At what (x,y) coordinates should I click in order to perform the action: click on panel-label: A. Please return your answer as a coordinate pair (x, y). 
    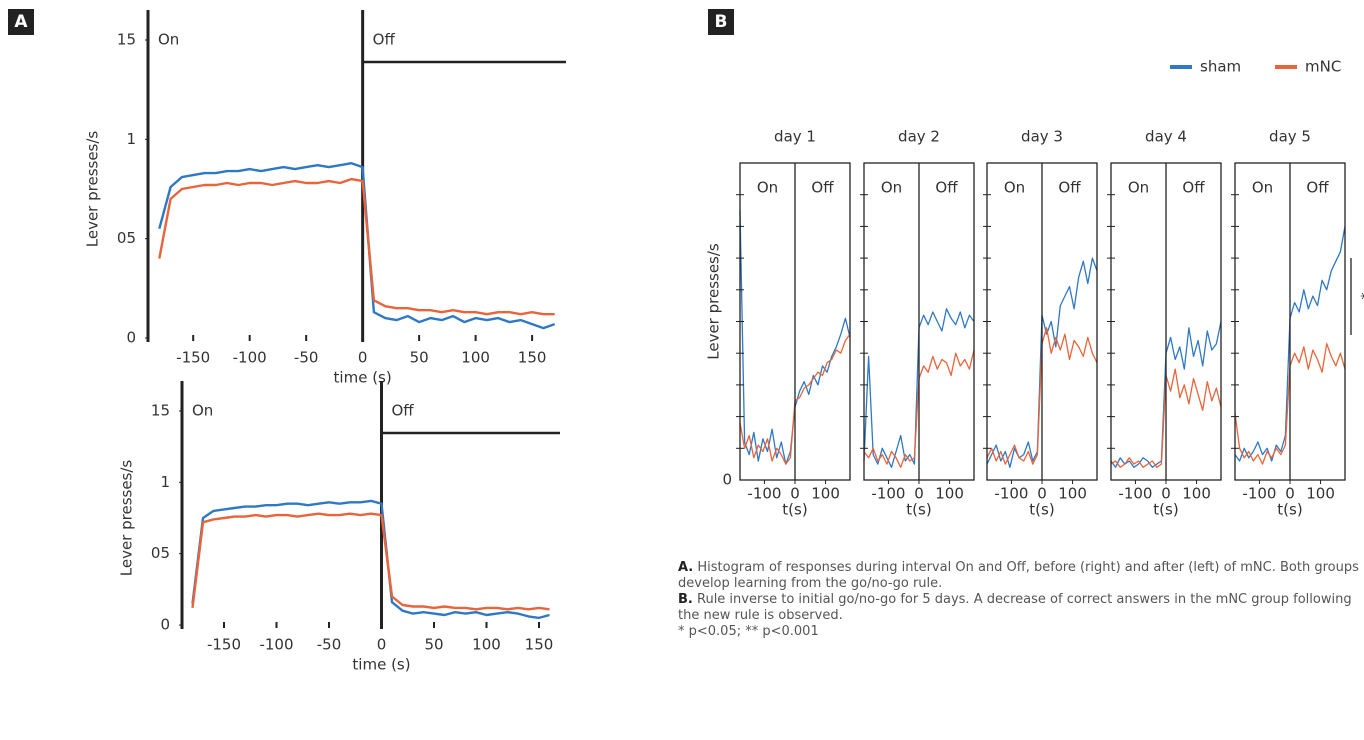
    Looking at the image, I should click on (21, 22).